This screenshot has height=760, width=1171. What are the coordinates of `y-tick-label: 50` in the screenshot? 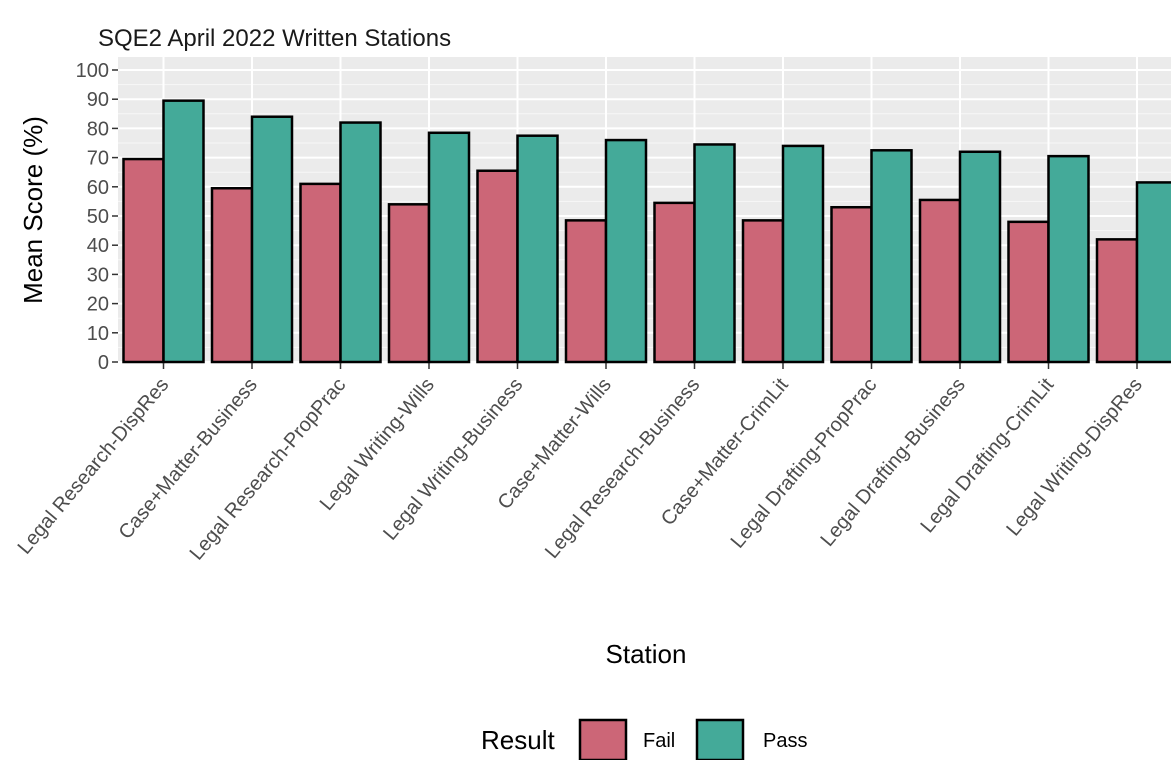 It's located at (98, 217).